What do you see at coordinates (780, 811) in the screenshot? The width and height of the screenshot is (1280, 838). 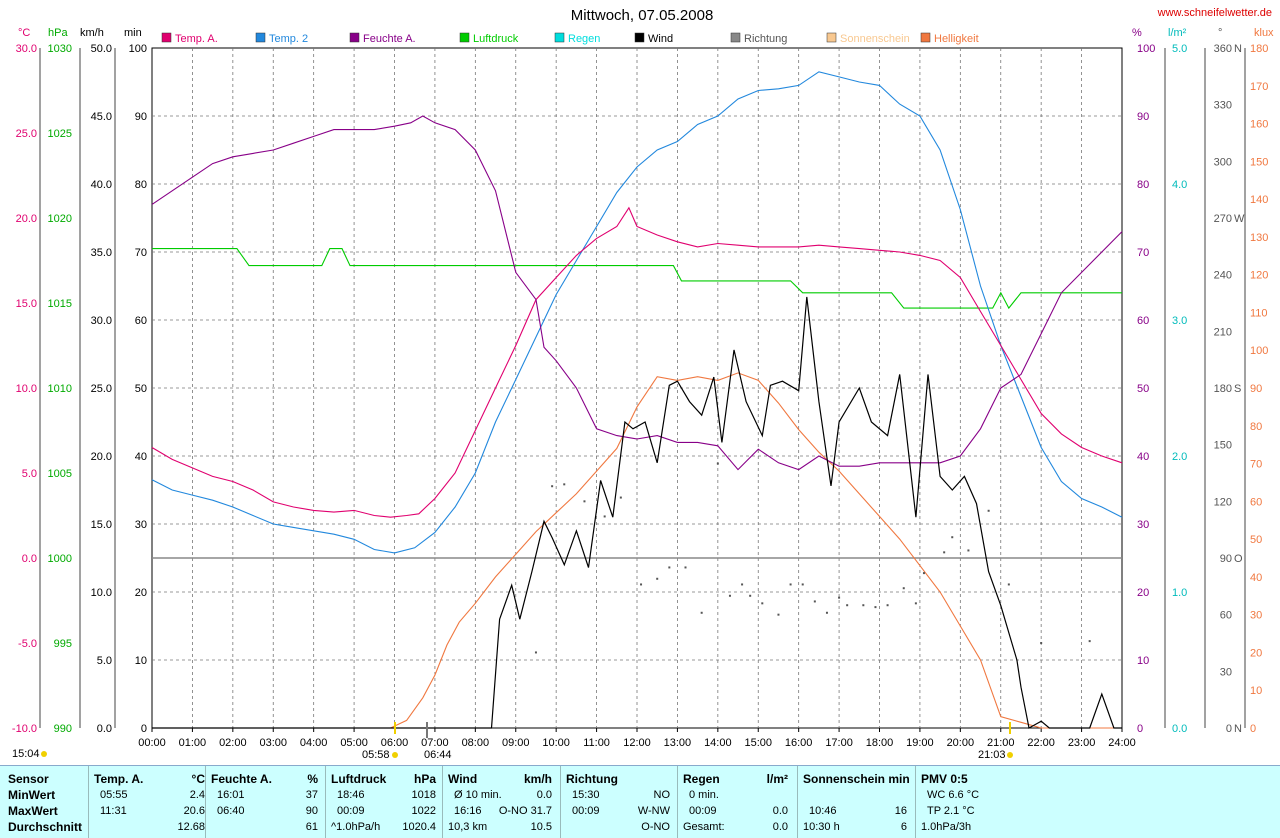 I see `stats-max-value: 0.0` at bounding box center [780, 811].